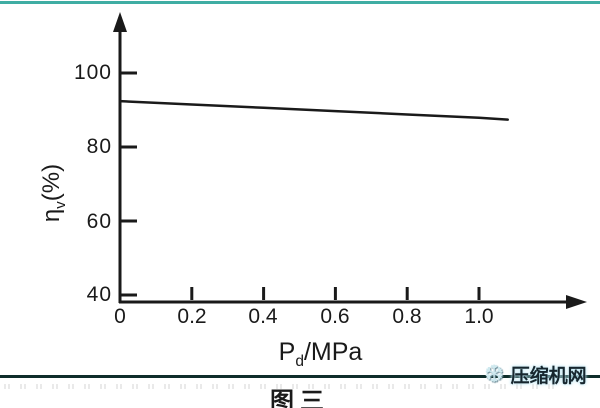 This screenshot has width=600, height=408. What do you see at coordinates (300, 2) in the screenshot?
I see `top-border-rule` at bounding box center [300, 2].